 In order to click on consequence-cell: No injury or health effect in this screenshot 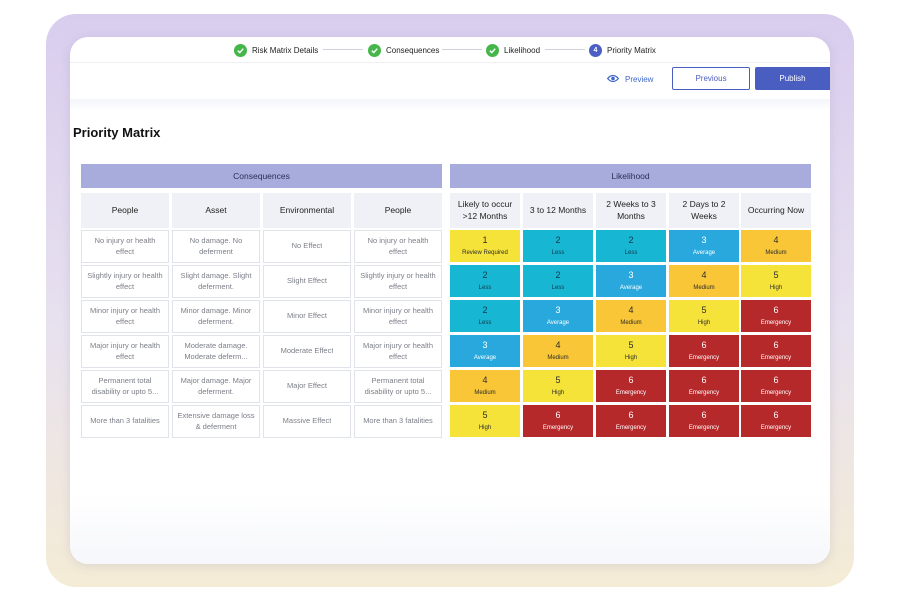, I will do `click(125, 246)`.